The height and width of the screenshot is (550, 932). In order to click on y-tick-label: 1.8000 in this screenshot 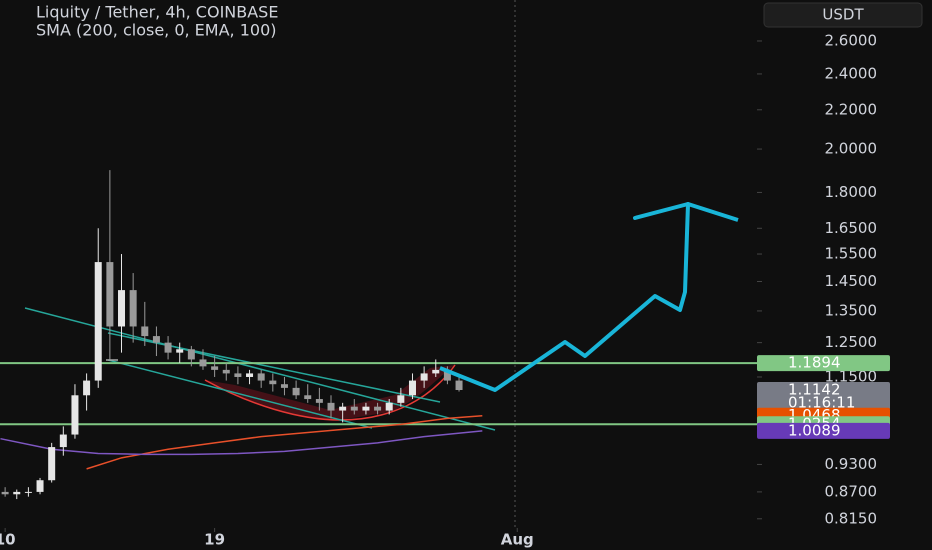, I will do `click(851, 192)`.